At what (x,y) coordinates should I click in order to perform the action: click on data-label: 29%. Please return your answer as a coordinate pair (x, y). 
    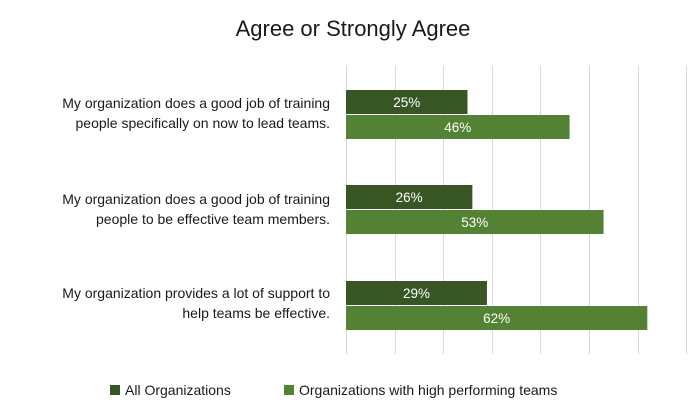
    Looking at the image, I should click on (416, 293).